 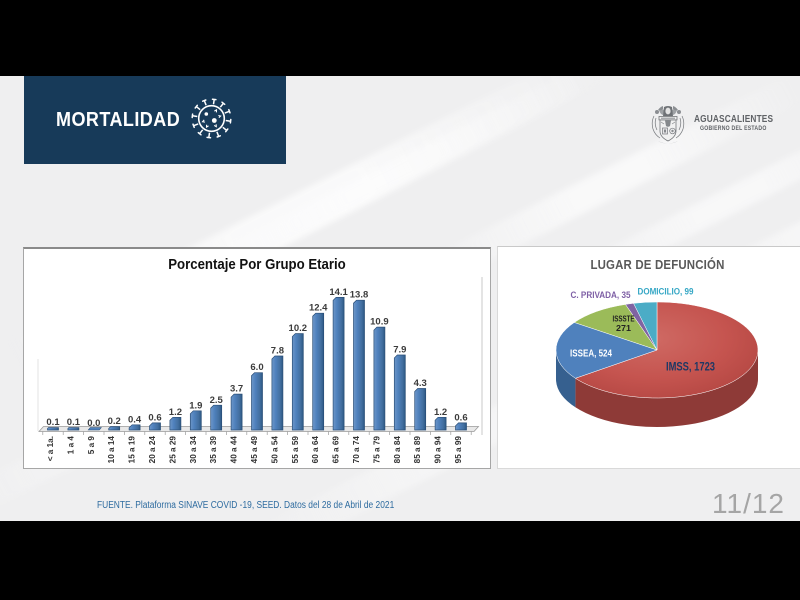 I want to click on svg-text: 50 a 54, so click(x=274, y=450).